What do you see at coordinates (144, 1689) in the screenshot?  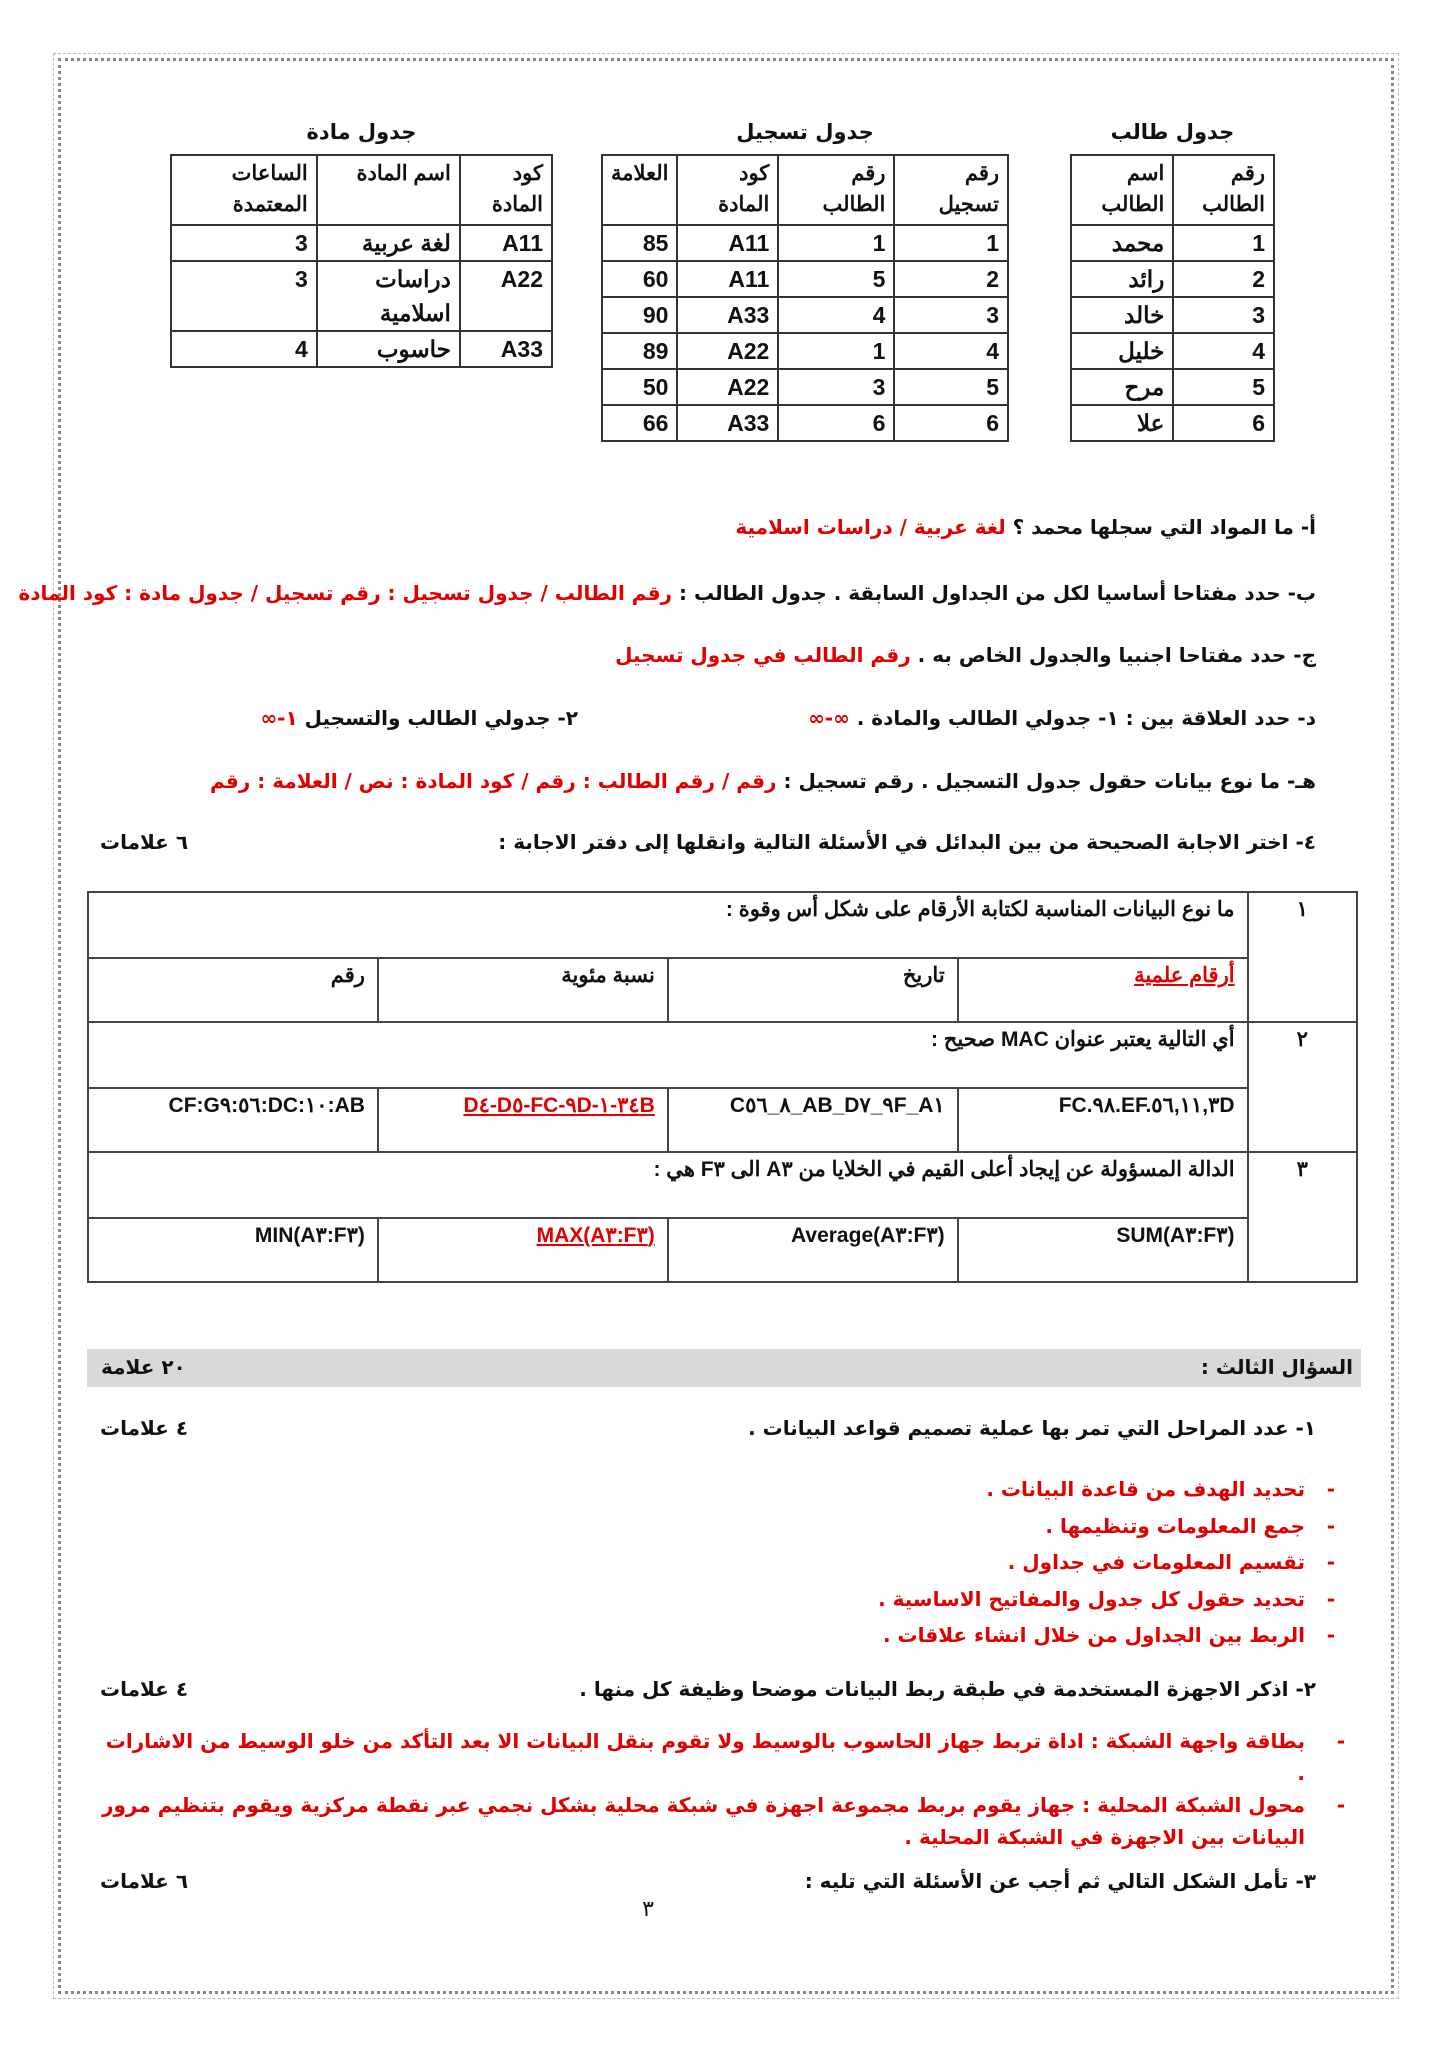 I see `s3-question-2-marks: ٤ علامات` at bounding box center [144, 1689].